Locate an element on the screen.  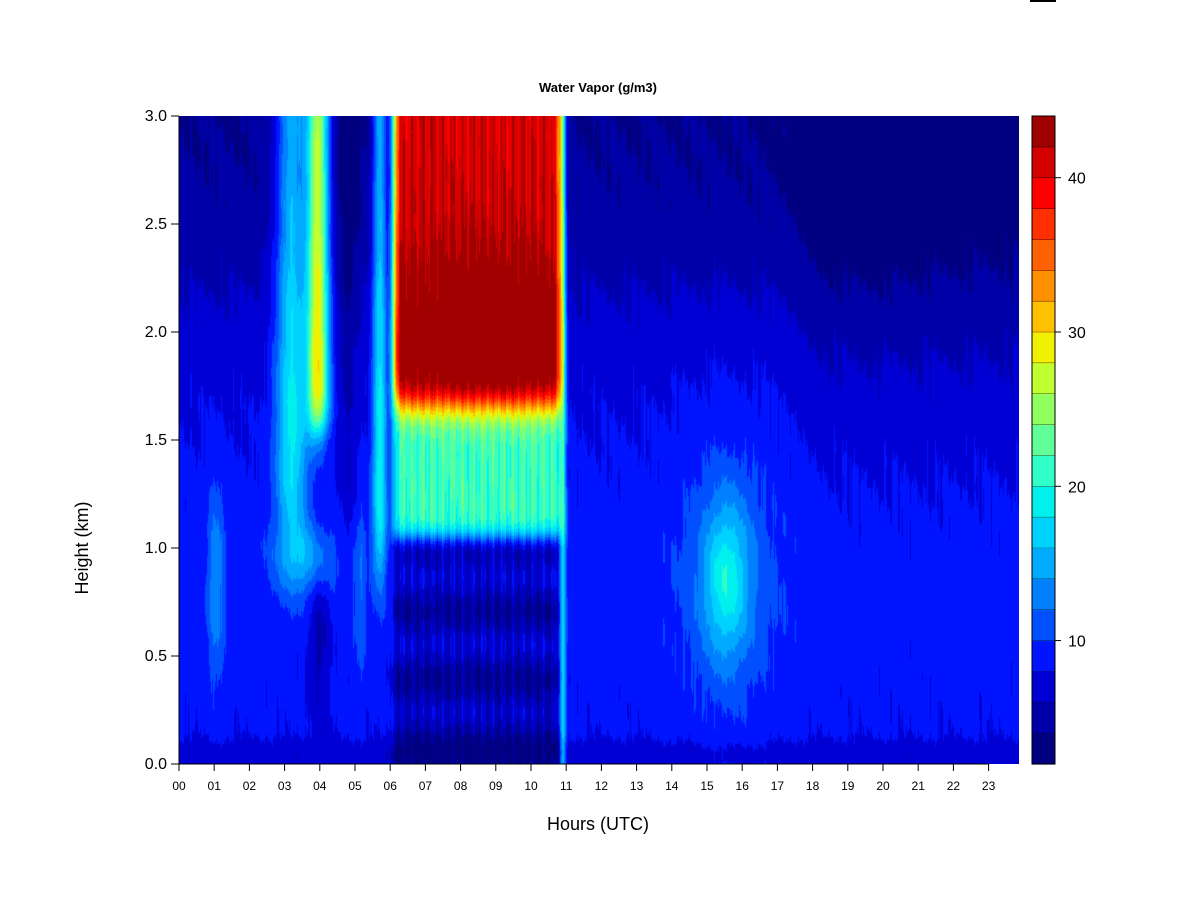
y-axis-title: Height (km) is located at coordinates (82, 547).